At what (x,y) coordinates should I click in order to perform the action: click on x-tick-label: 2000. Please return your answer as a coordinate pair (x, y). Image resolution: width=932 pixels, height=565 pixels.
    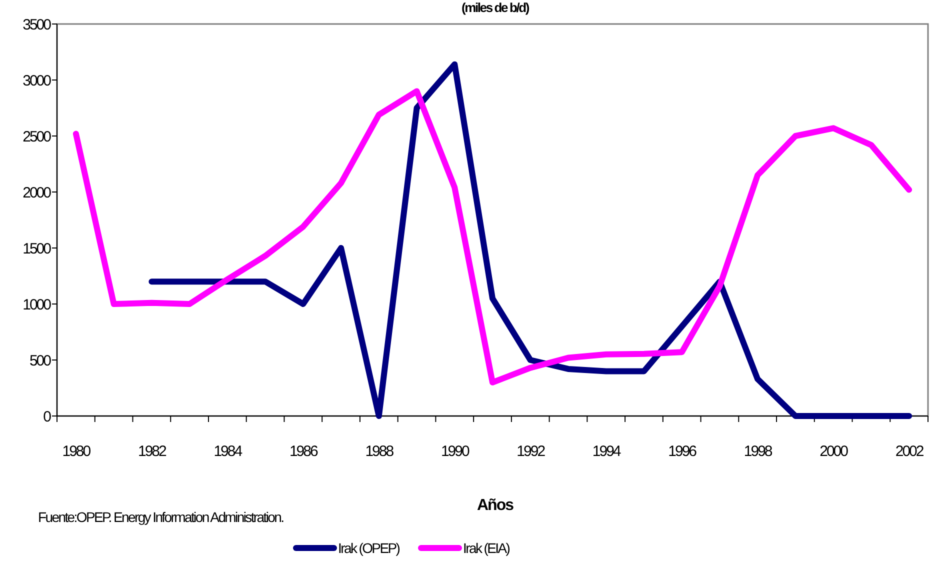
    Looking at the image, I should click on (834, 451).